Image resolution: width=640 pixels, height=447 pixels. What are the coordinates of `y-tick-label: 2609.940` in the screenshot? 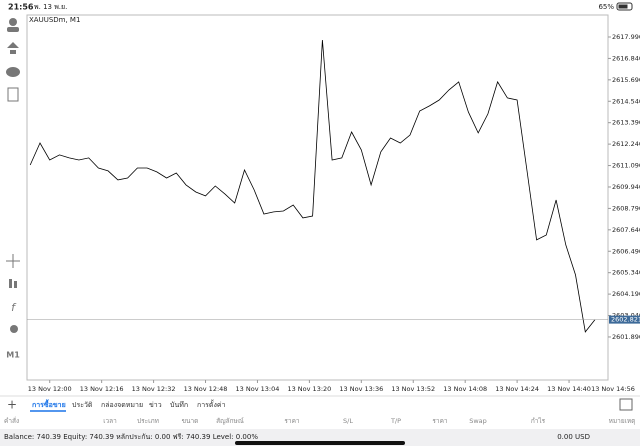 It's located at (626, 187).